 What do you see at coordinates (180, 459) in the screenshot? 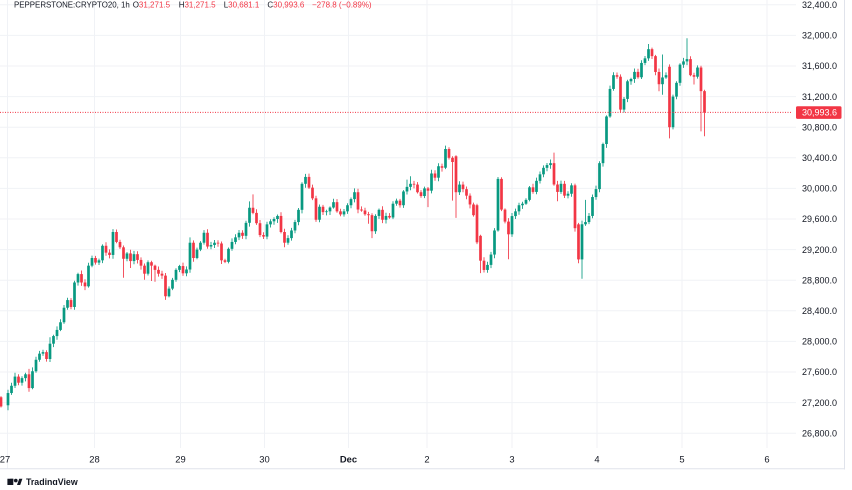
I see `svg-text: 29` at bounding box center [180, 459].